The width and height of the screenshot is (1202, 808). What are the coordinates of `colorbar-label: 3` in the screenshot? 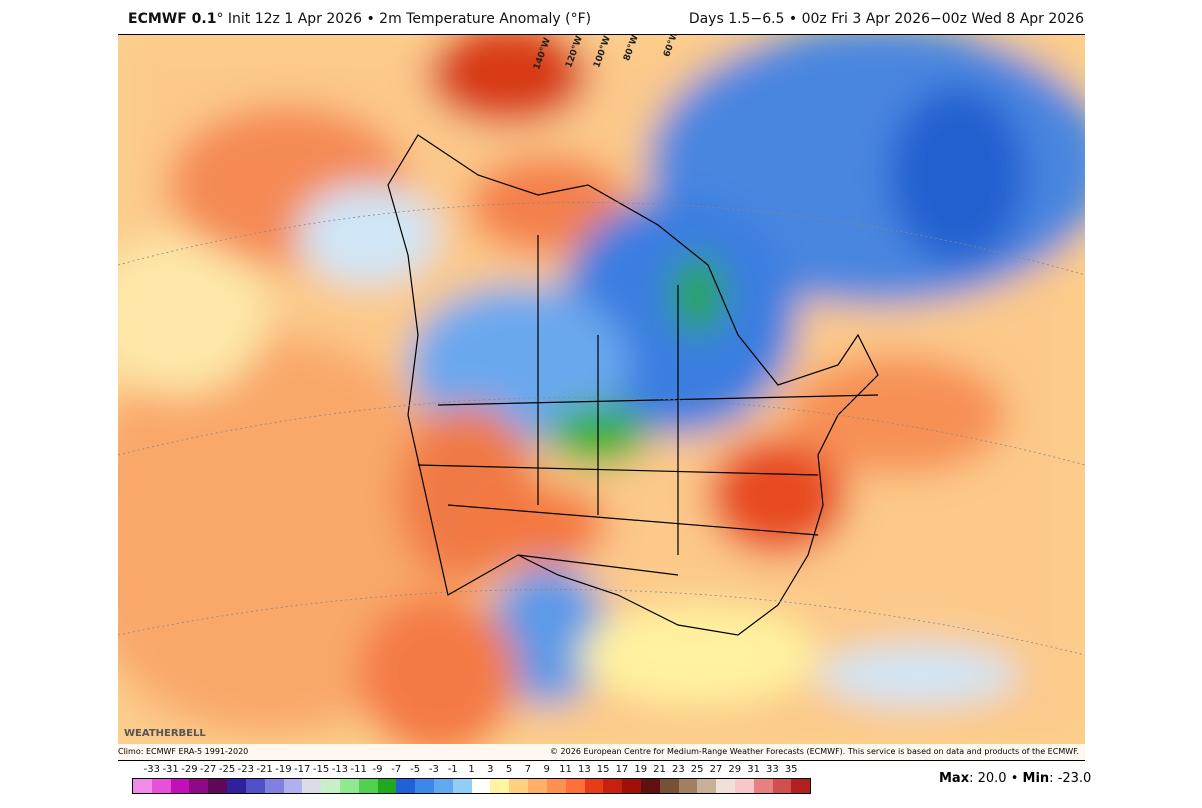 It's located at (490, 769).